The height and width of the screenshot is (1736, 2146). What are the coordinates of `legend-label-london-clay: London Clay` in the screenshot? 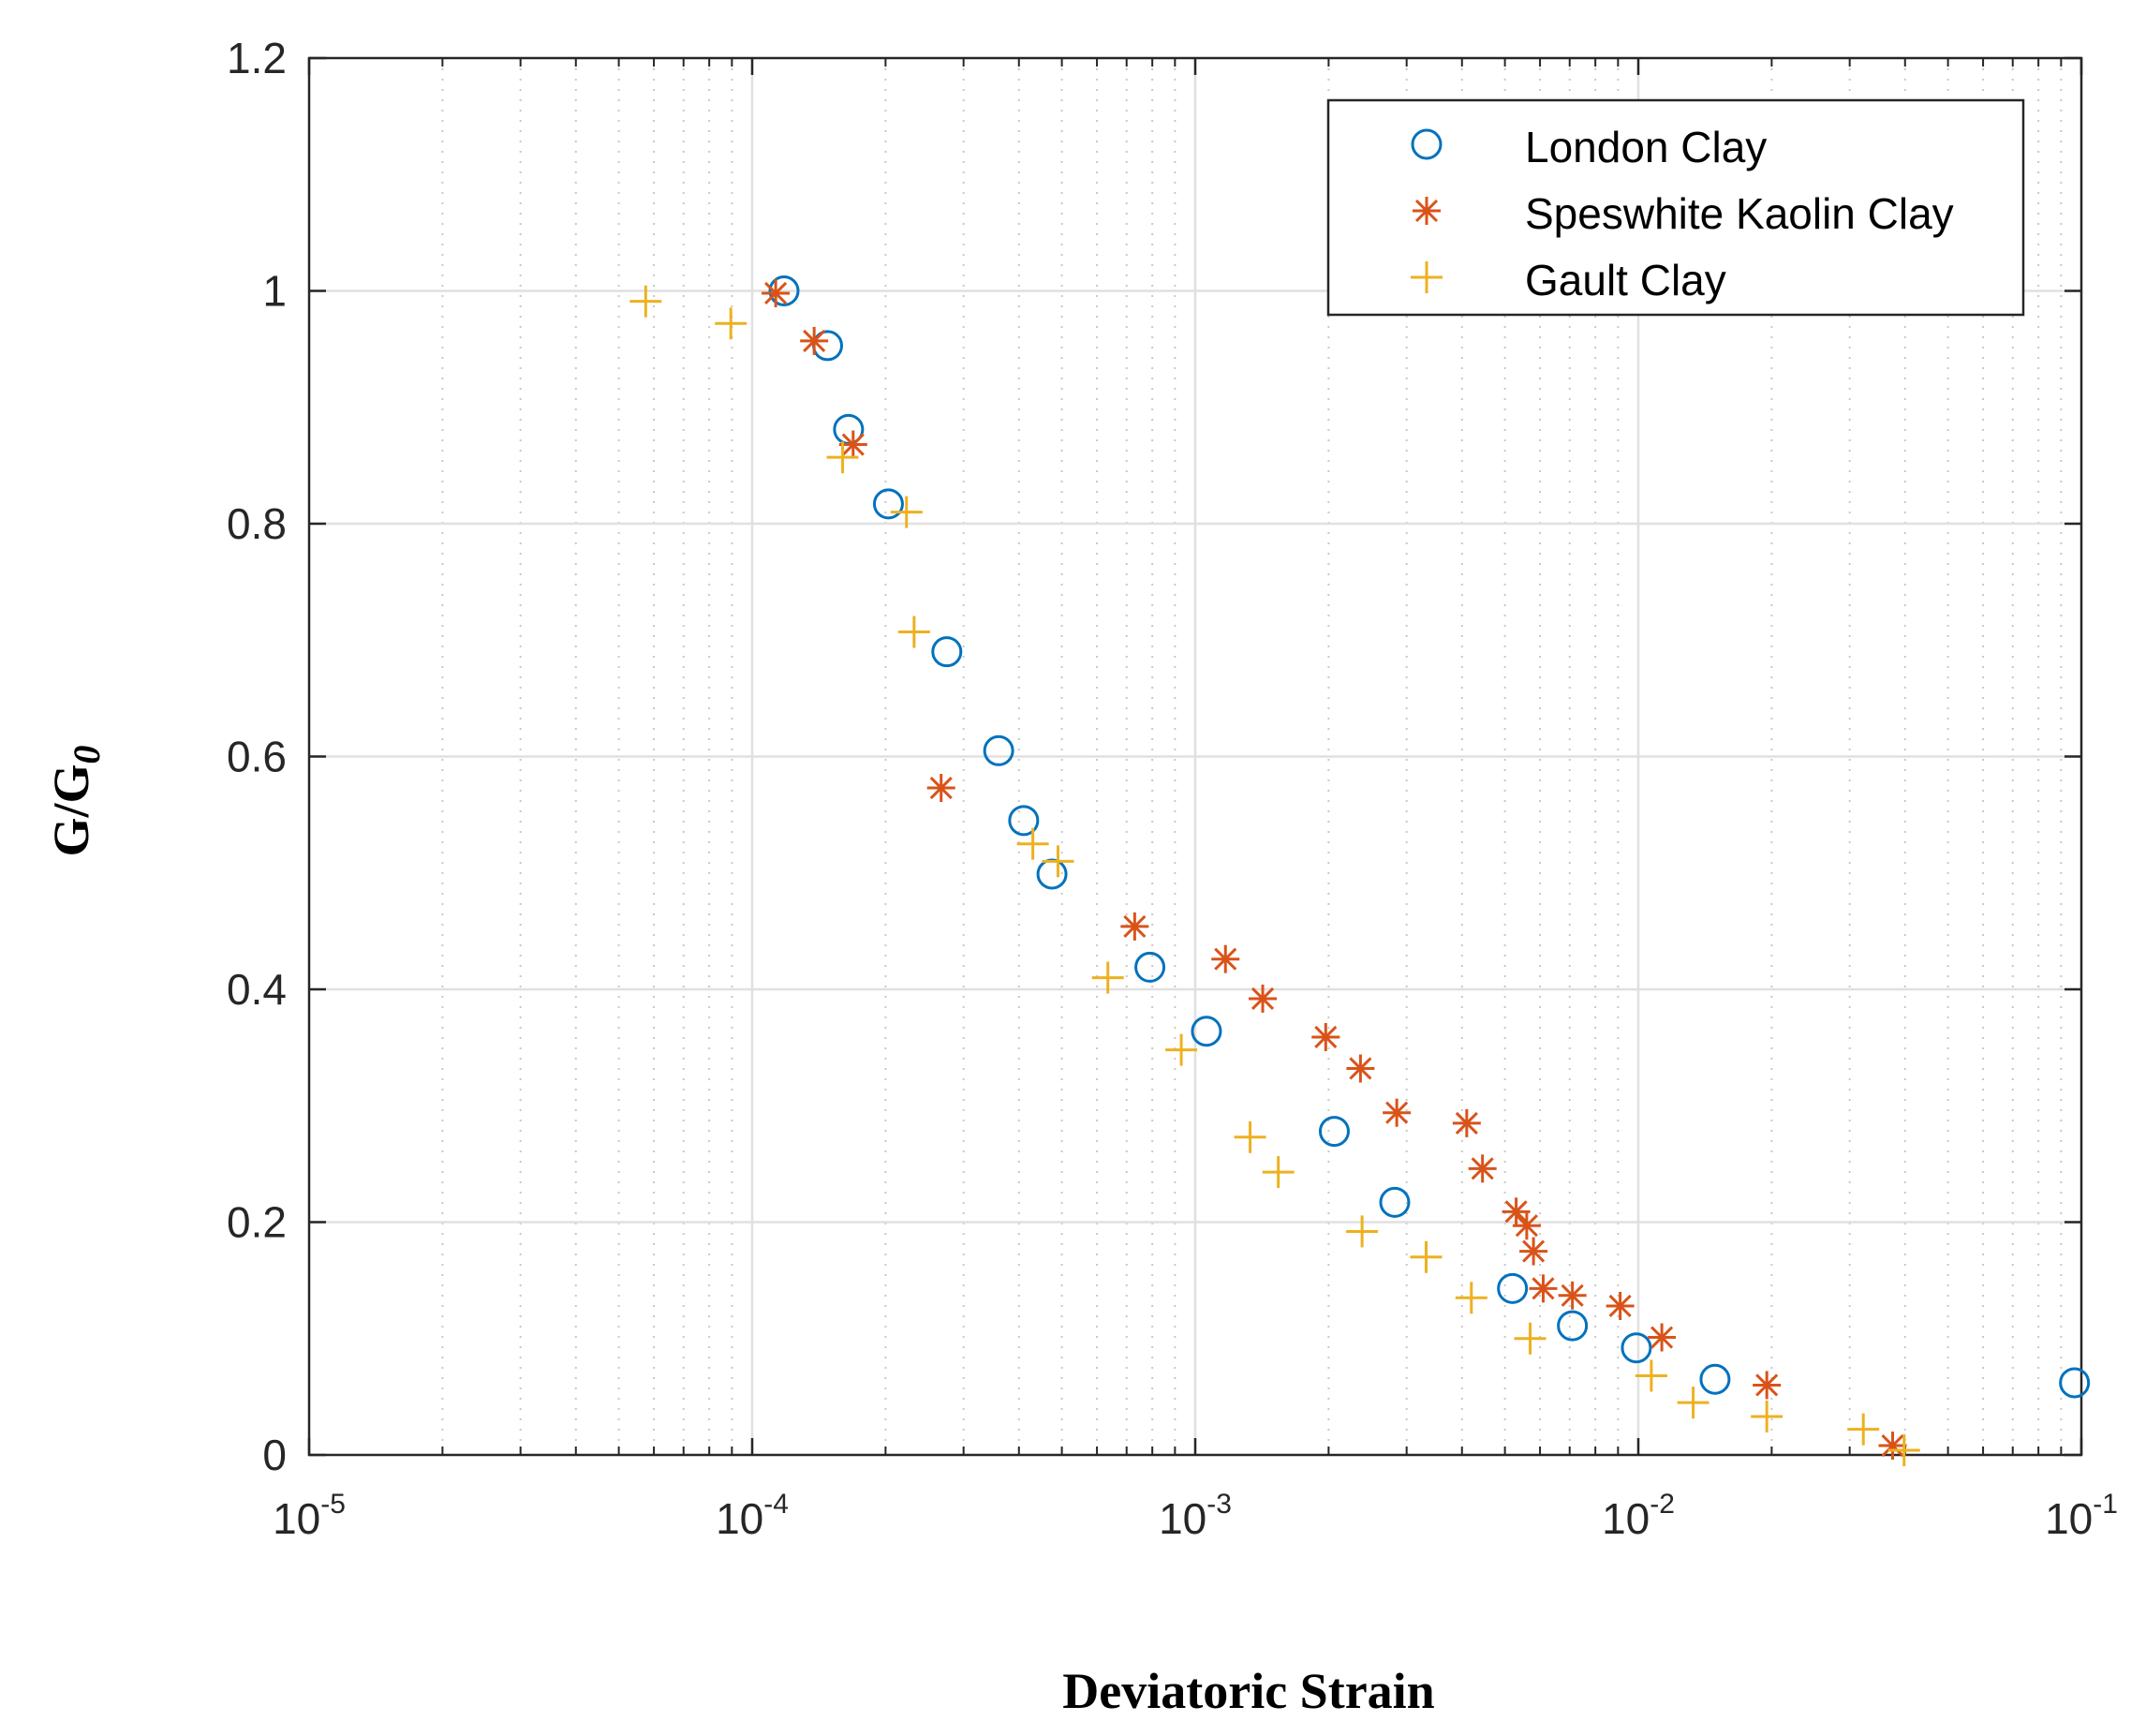 It's located at (1646, 147).